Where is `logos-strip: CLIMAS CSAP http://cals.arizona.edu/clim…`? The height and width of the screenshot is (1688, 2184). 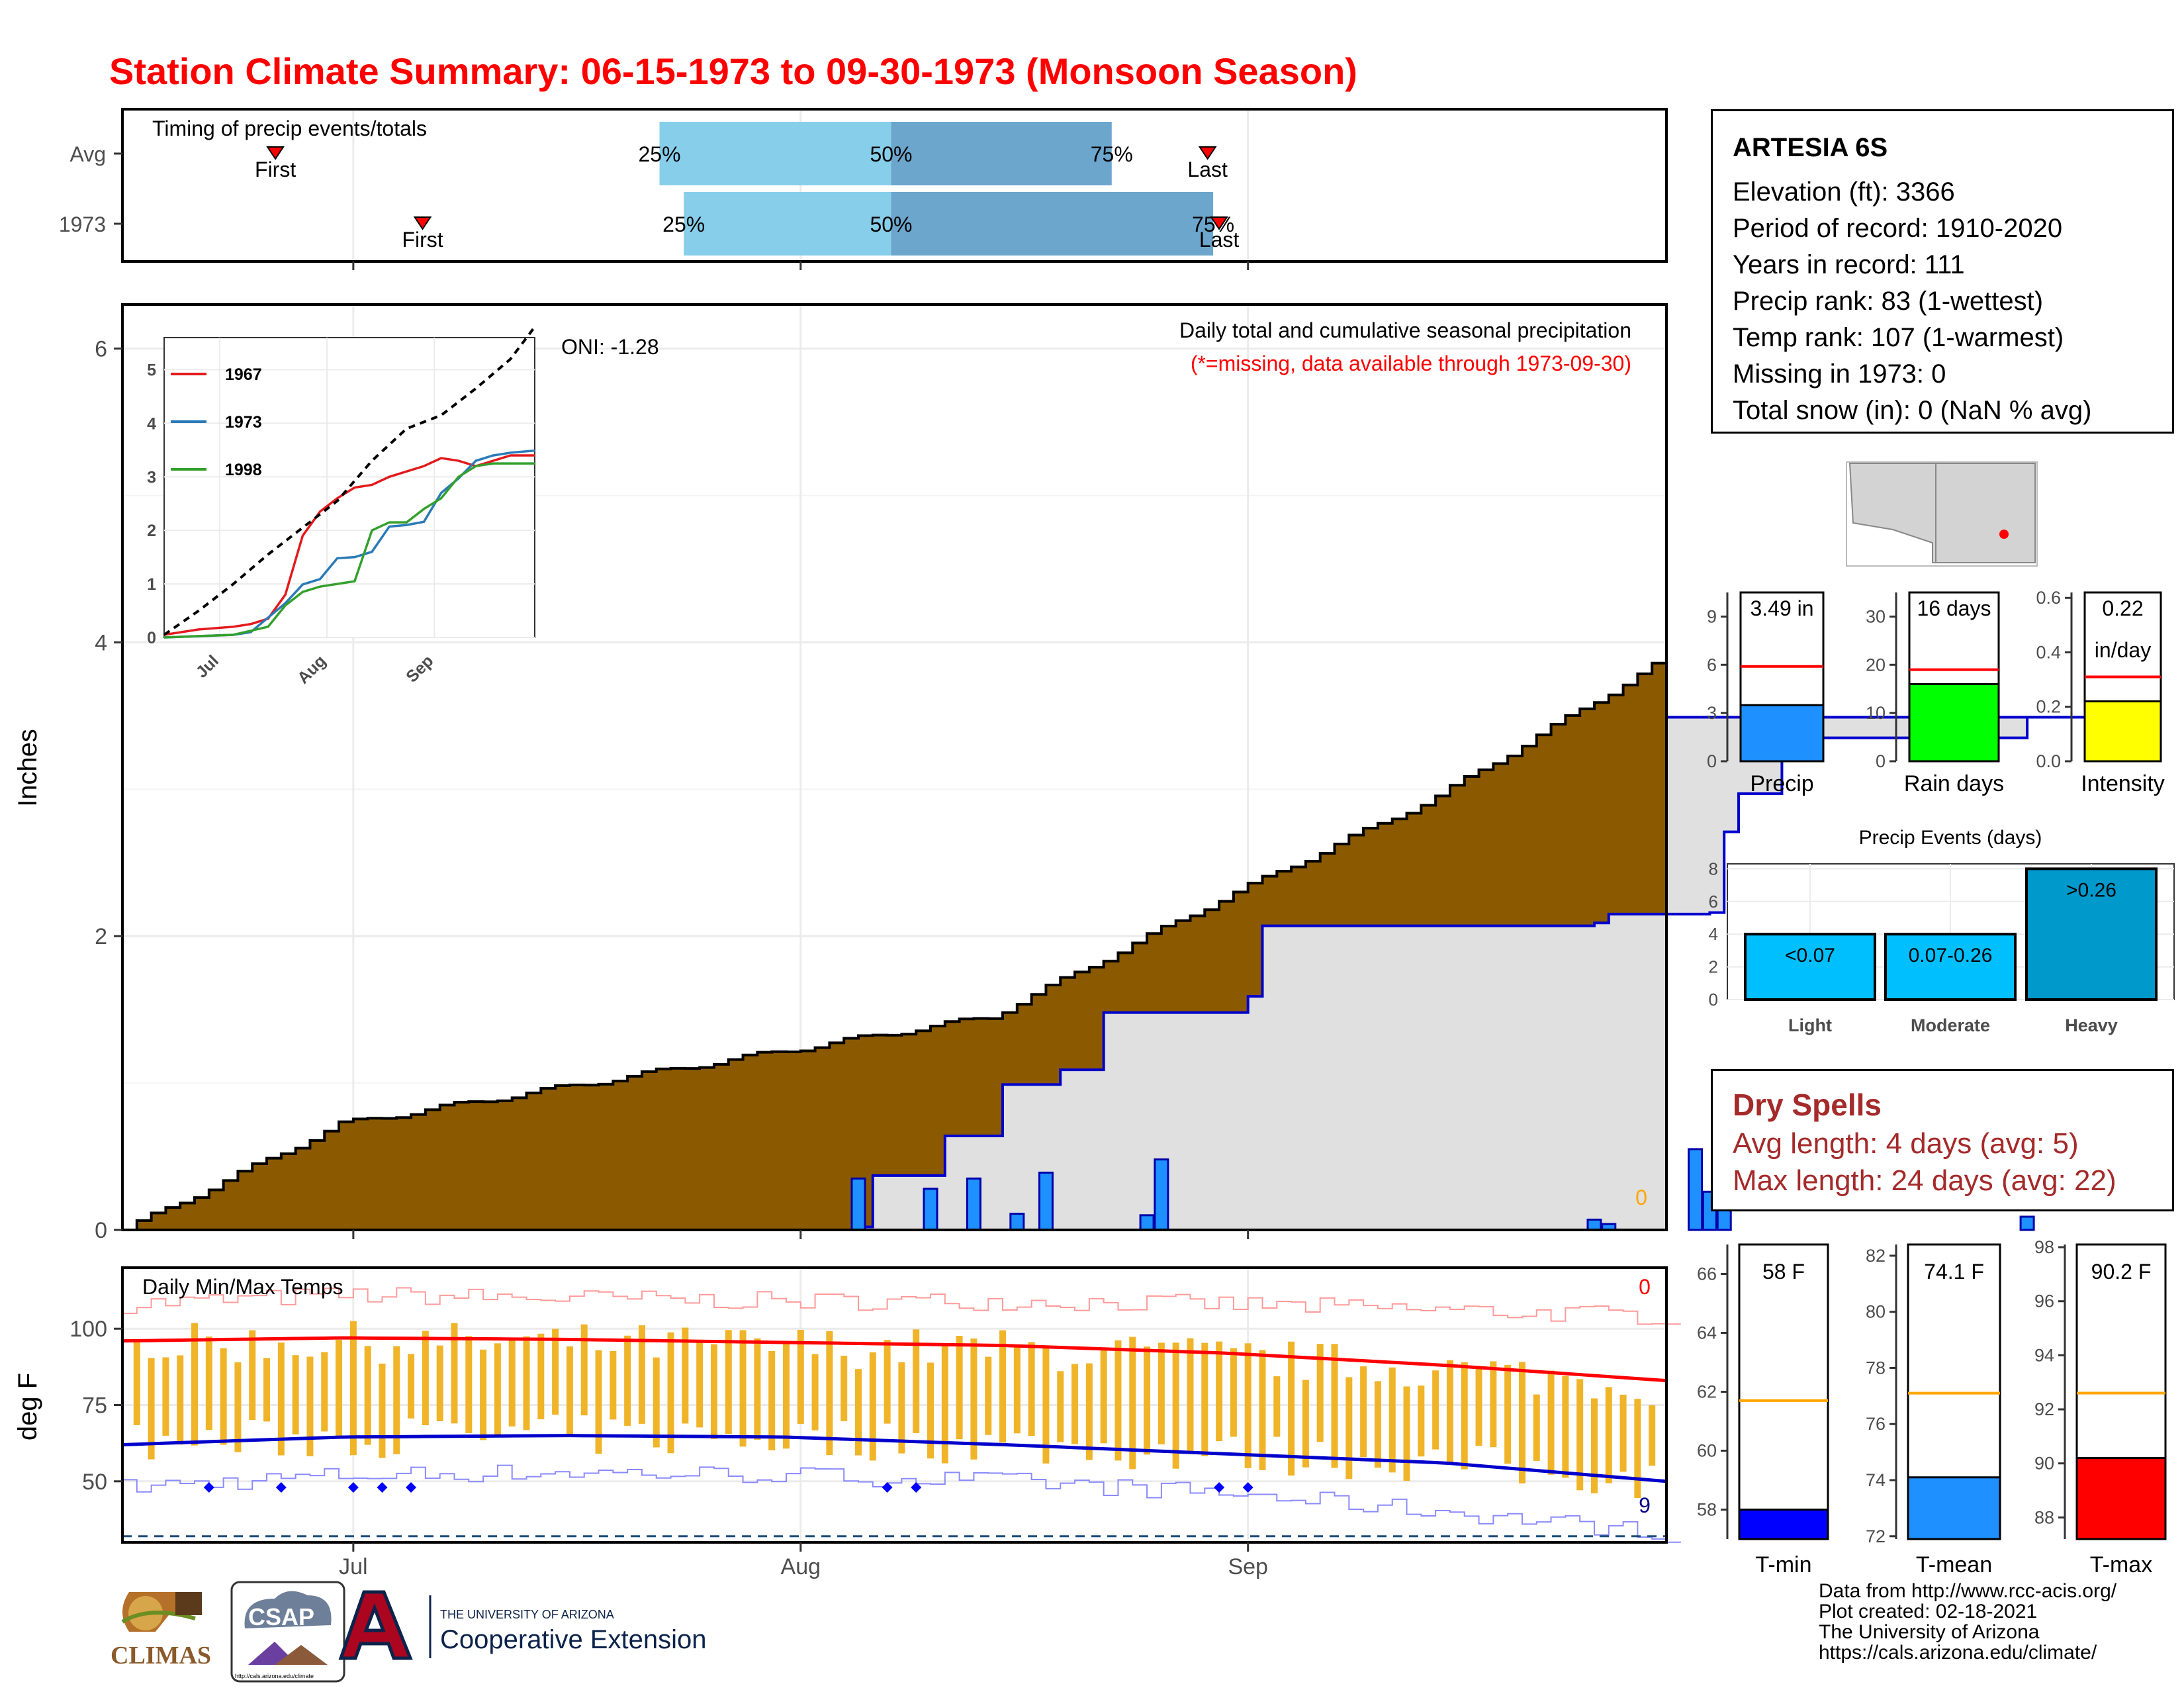
logos-strip: CLIMAS CSAP http://cals.arizona.edu/clim… is located at coordinates (408, 1632).